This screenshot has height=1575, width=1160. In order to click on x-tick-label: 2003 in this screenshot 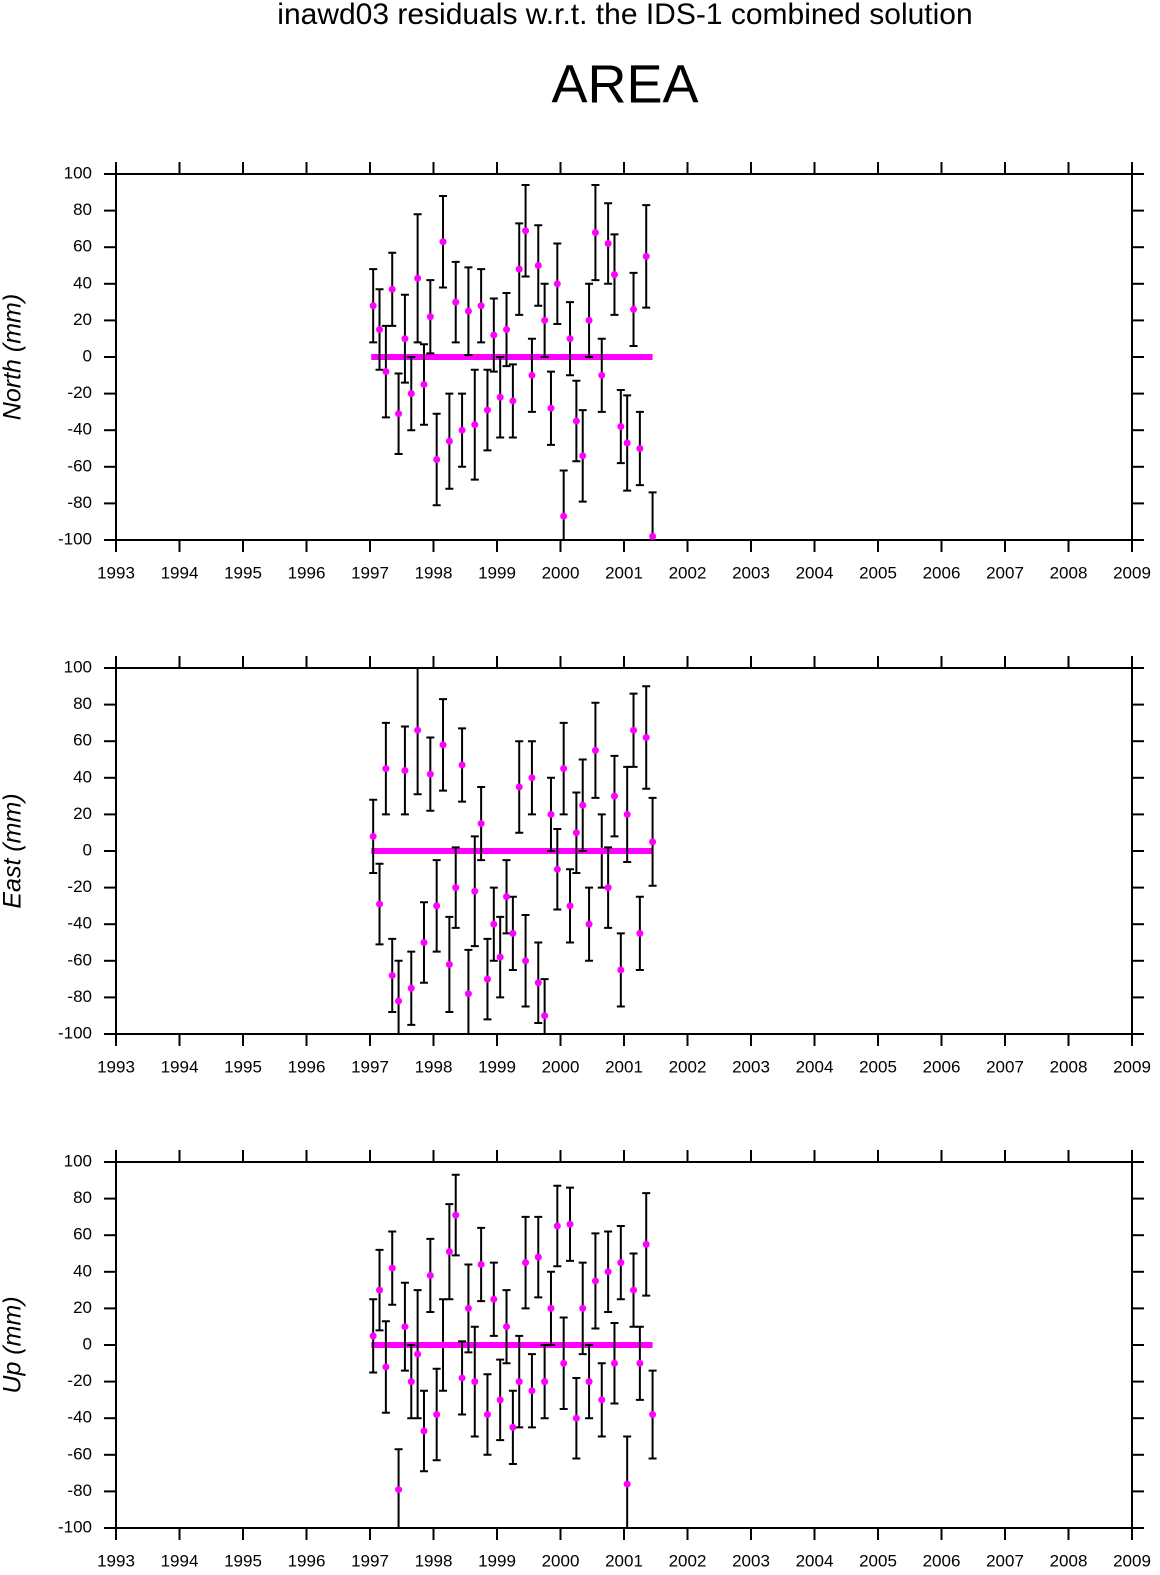, I will do `click(751, 572)`.